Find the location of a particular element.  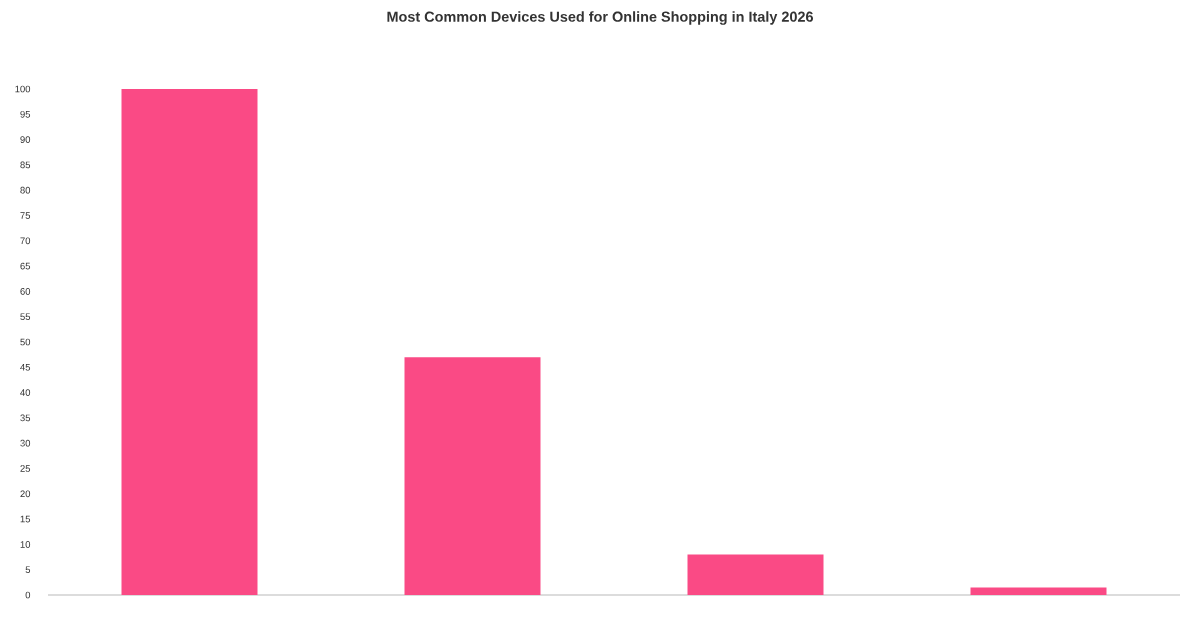

y-tick-label: 65 is located at coordinates (25, 266).